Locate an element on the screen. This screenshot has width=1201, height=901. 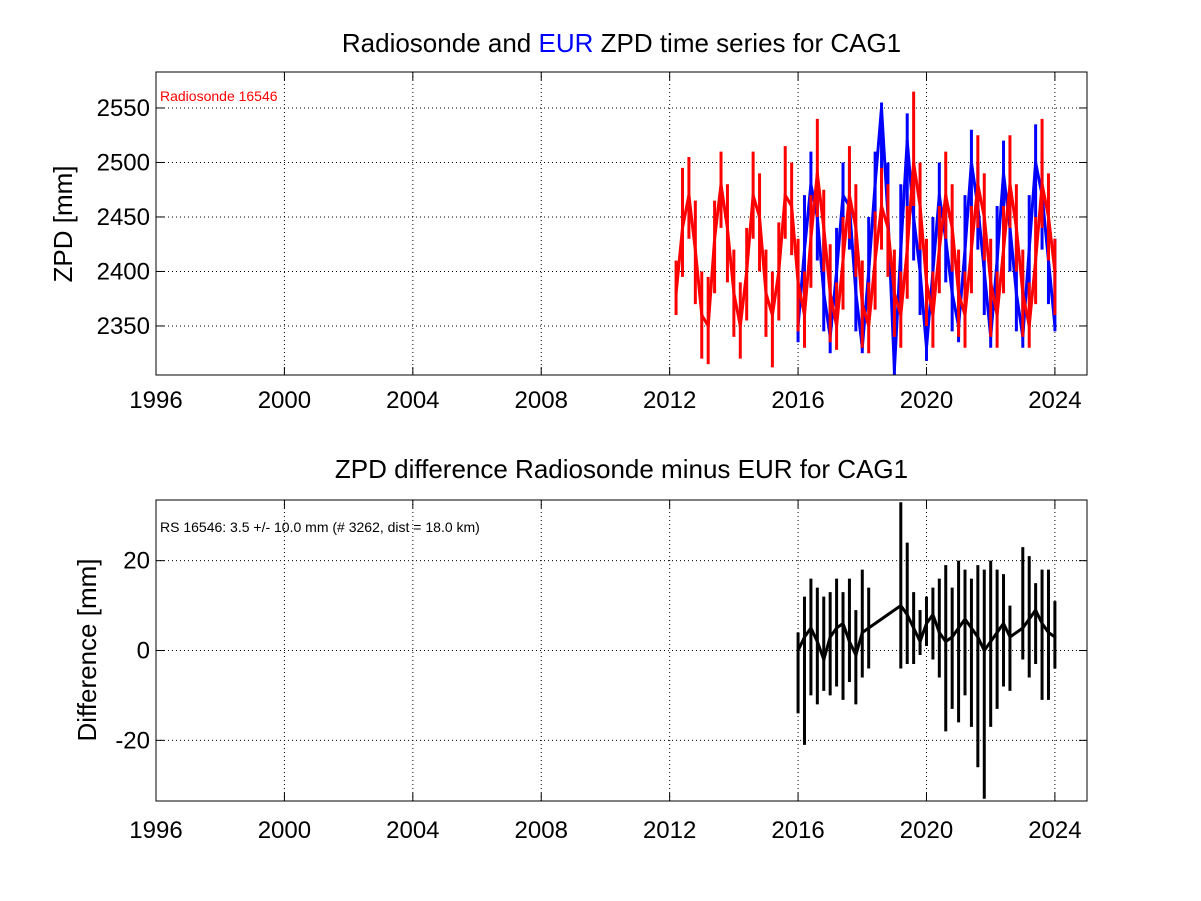
top-xtick-label: 1996 is located at coordinates (155, 400).